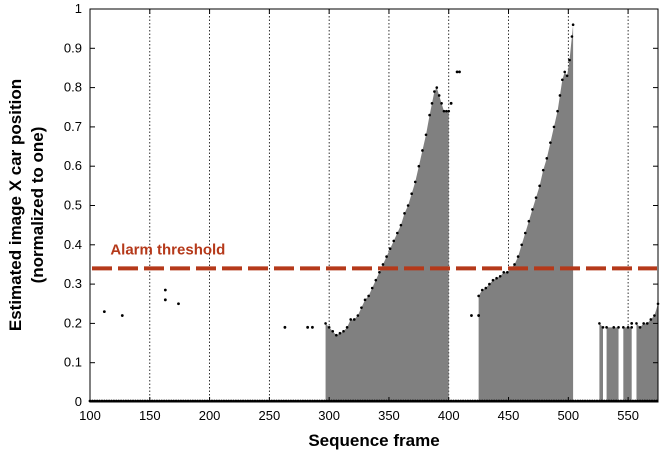  Describe the element at coordinates (389, 415) in the screenshot. I see `x-tick-label: 350` at that location.